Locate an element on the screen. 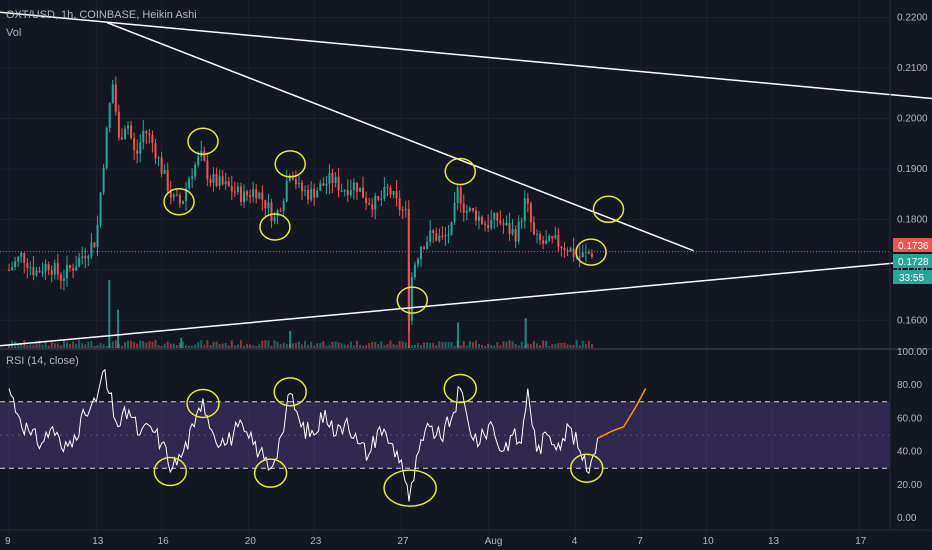 The height and width of the screenshot is (550, 932). x-tick-label: 23 is located at coordinates (316, 541).